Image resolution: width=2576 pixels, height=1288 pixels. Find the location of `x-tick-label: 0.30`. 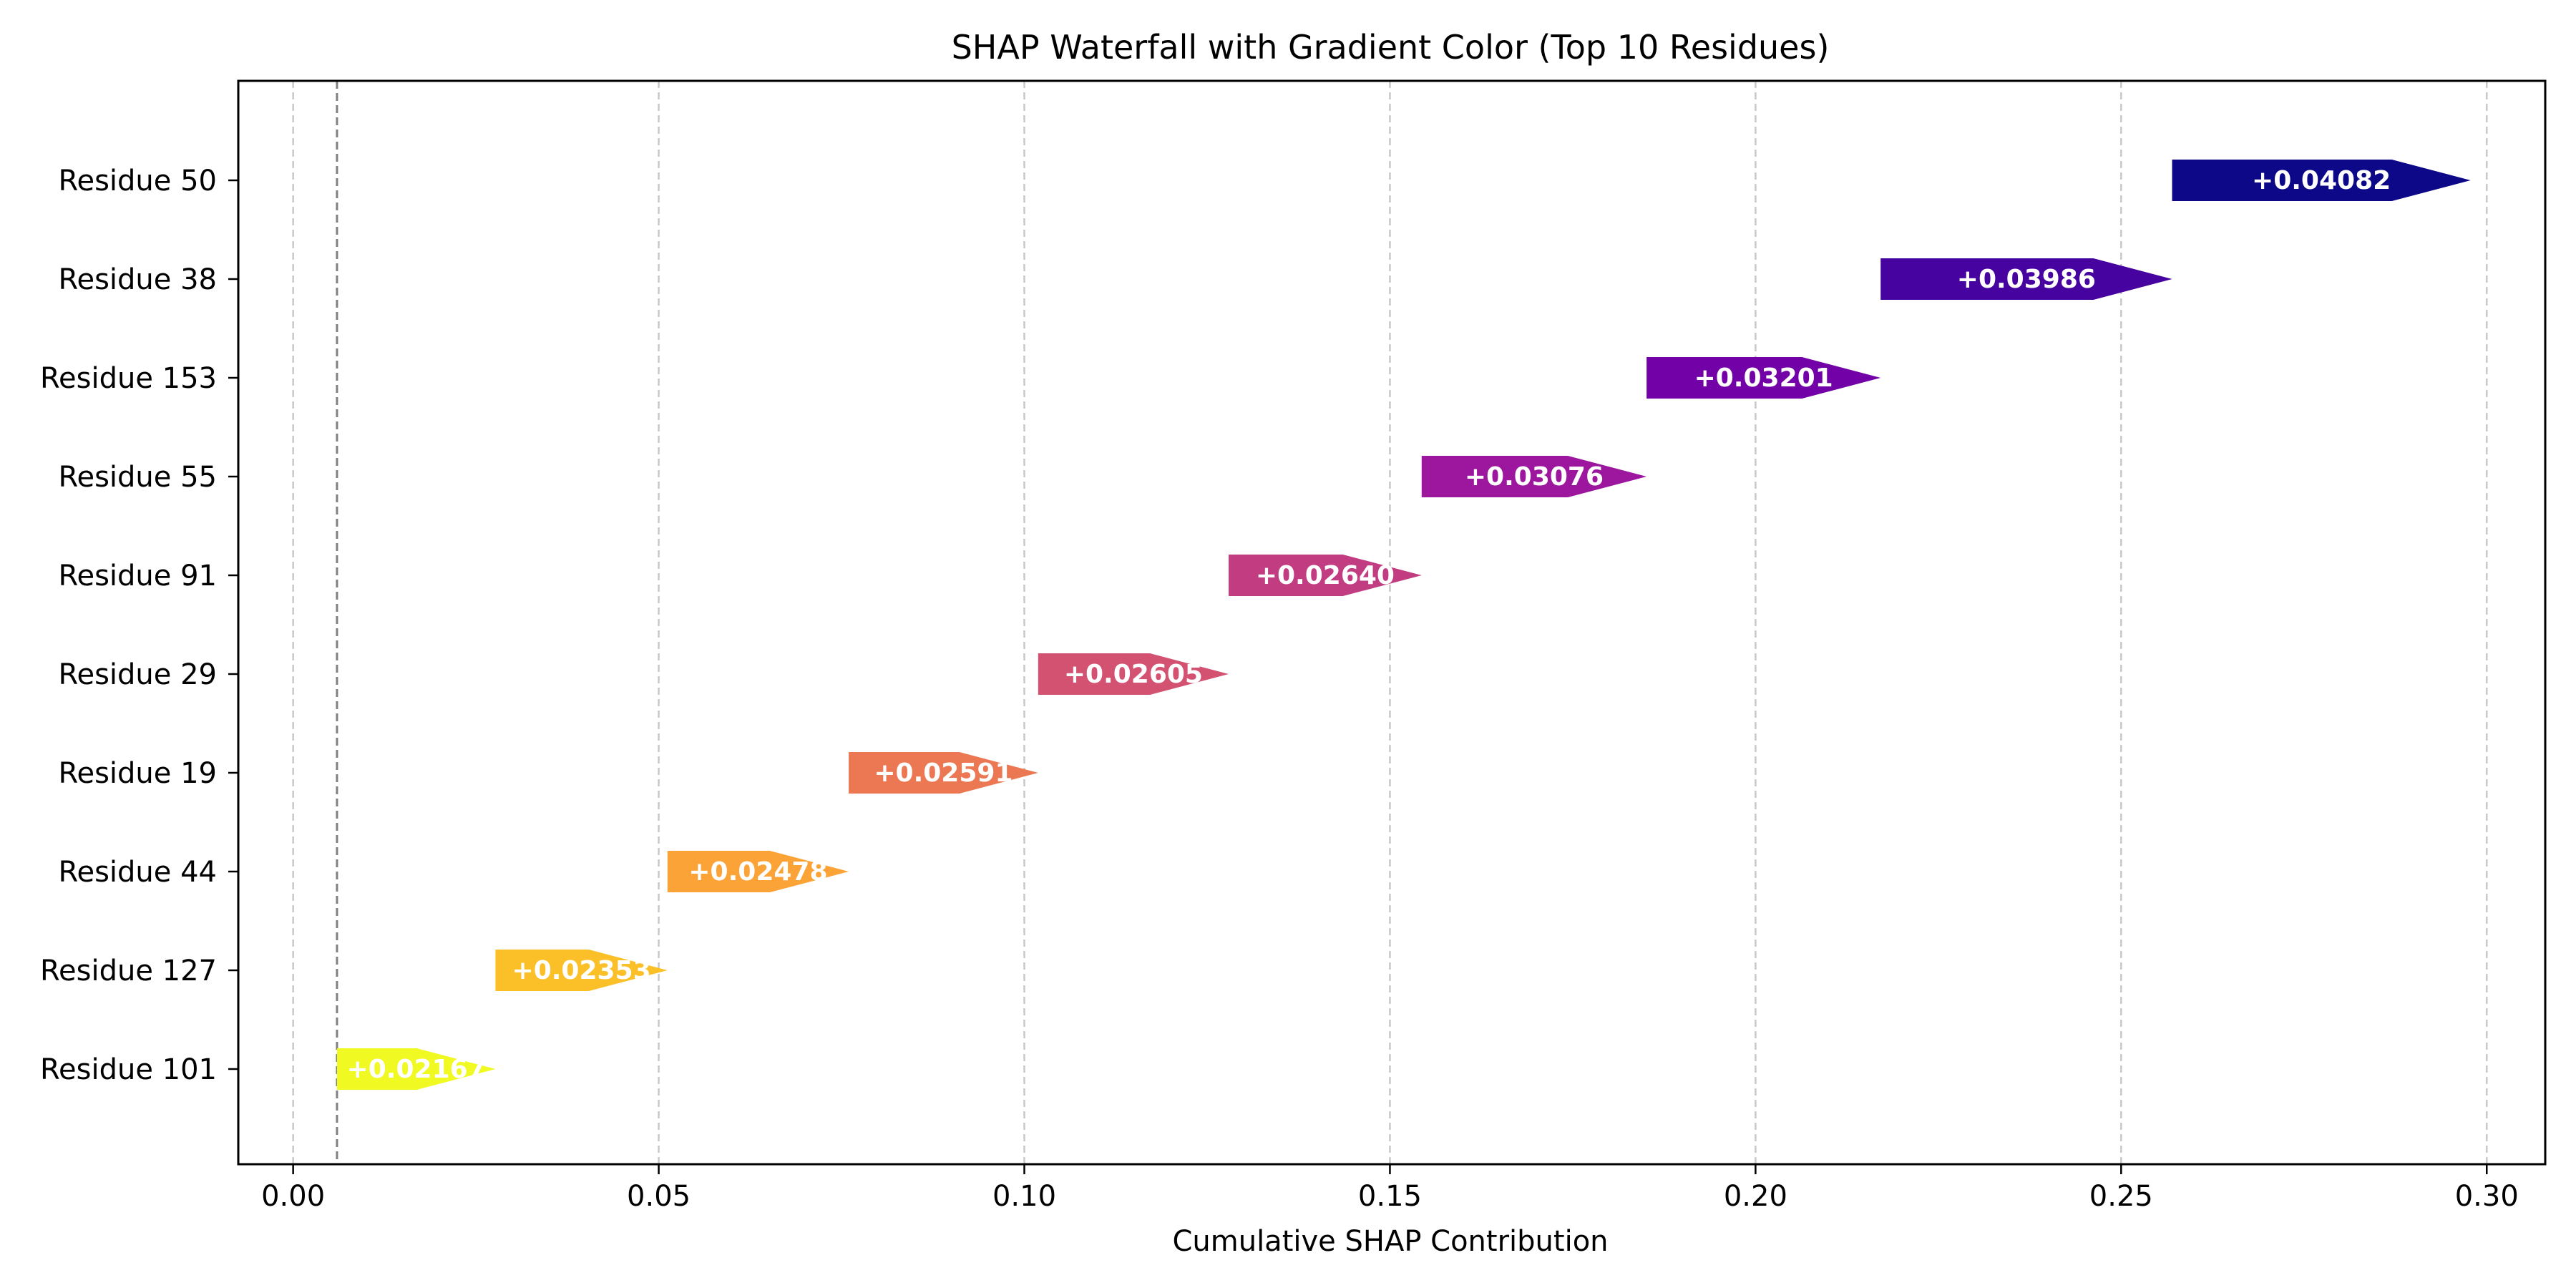

x-tick-label: 0.30 is located at coordinates (2487, 1196).